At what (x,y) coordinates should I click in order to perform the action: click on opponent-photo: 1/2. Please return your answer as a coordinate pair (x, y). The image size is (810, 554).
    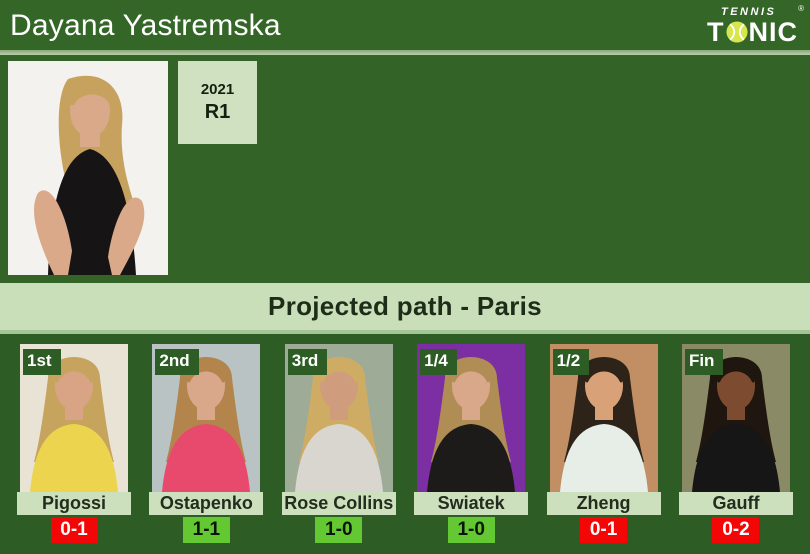
    Looking at the image, I should click on (603, 418).